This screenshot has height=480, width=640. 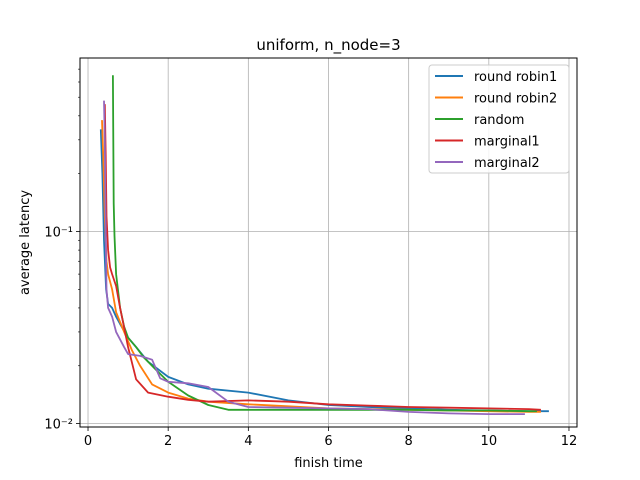 I want to click on y-tick-label: 10⁻¹, so click(x=58, y=232).